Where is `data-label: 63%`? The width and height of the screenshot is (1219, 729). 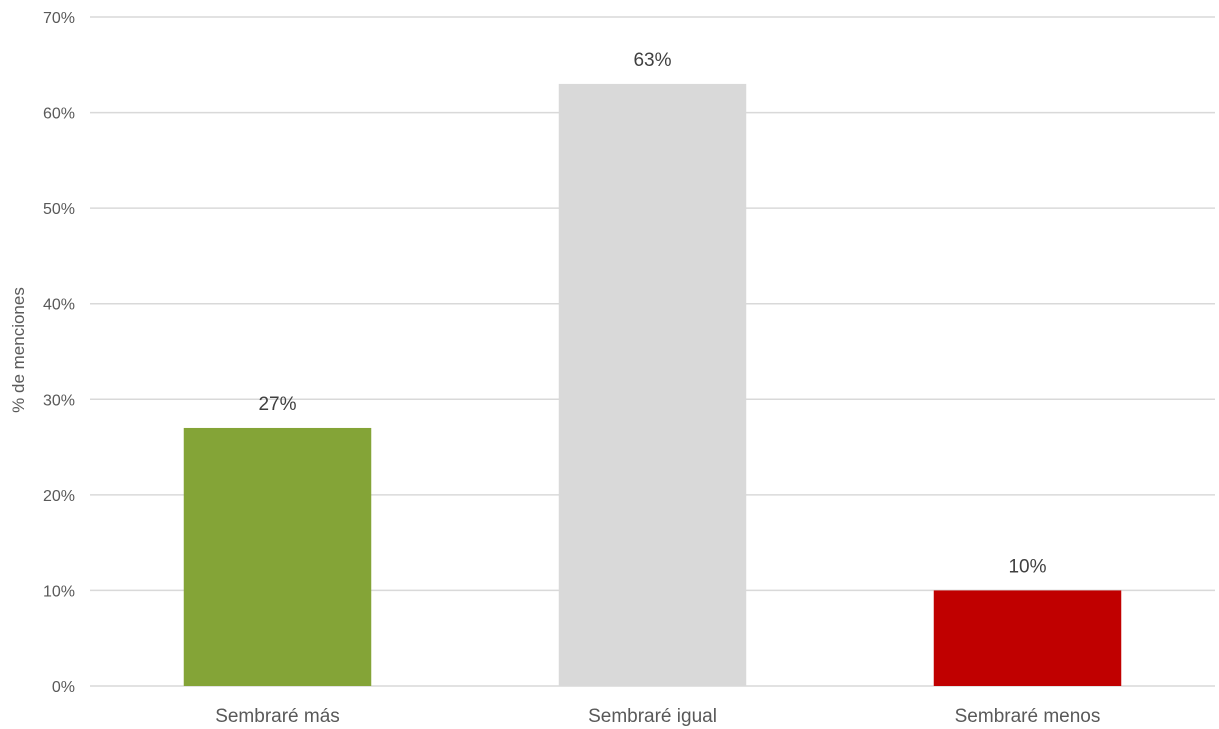 data-label: 63% is located at coordinates (652, 60).